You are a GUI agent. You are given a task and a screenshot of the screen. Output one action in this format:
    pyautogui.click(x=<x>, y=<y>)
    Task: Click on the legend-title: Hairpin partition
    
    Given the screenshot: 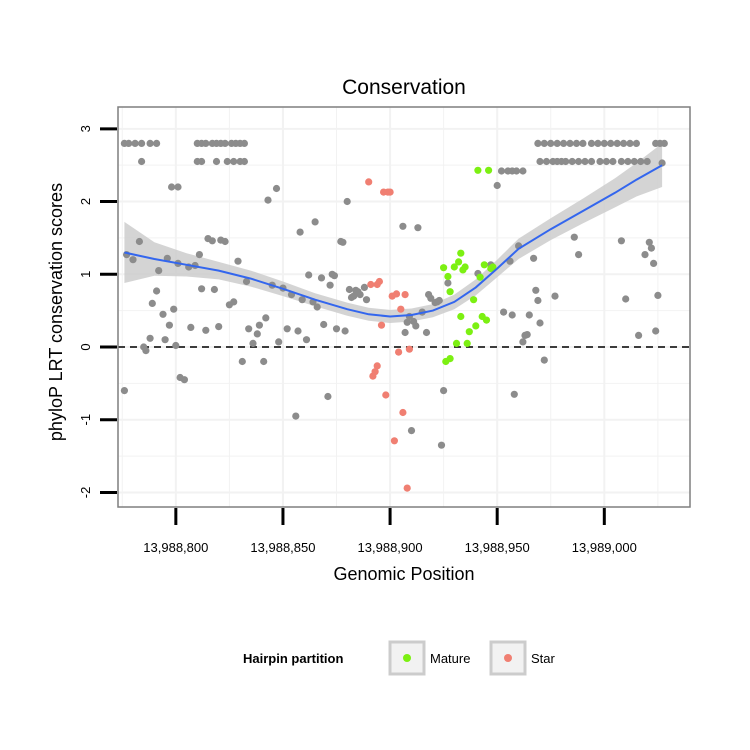 What is the action you would take?
    pyautogui.click(x=293, y=658)
    